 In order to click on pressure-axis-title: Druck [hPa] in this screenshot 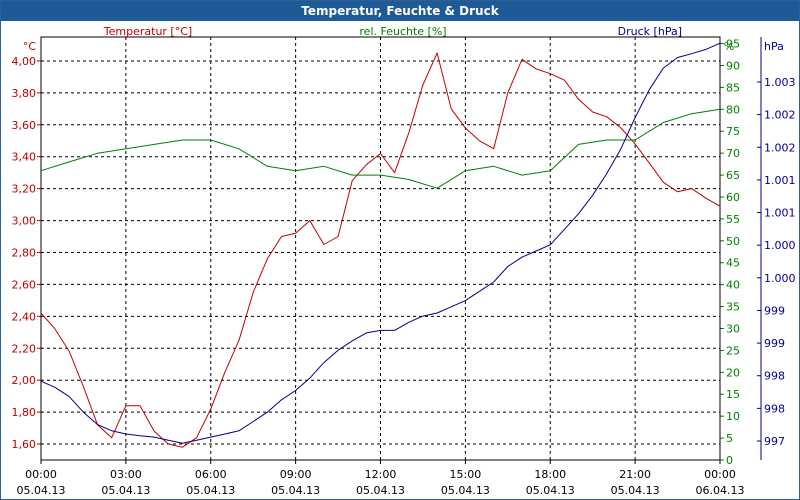, I will do `click(650, 31)`.